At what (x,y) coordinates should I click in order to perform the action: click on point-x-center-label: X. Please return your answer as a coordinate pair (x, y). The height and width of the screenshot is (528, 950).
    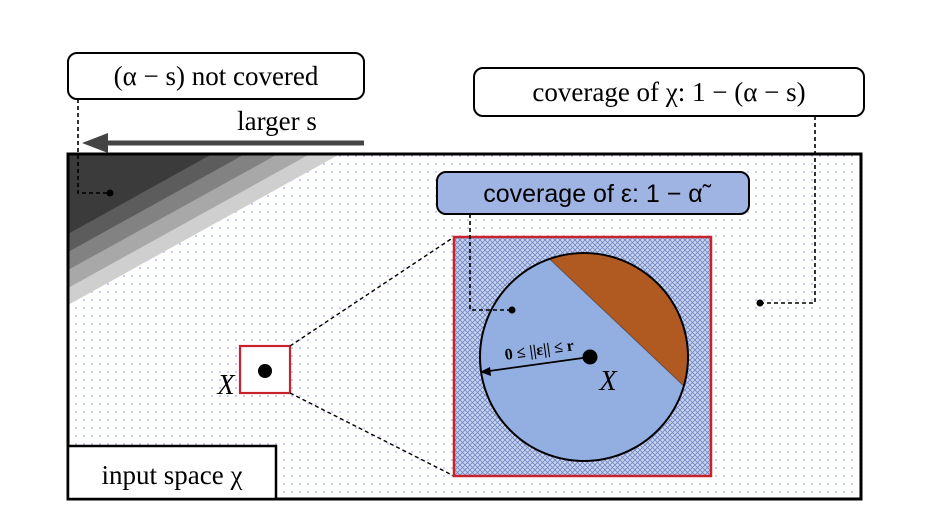
    Looking at the image, I should click on (607, 381).